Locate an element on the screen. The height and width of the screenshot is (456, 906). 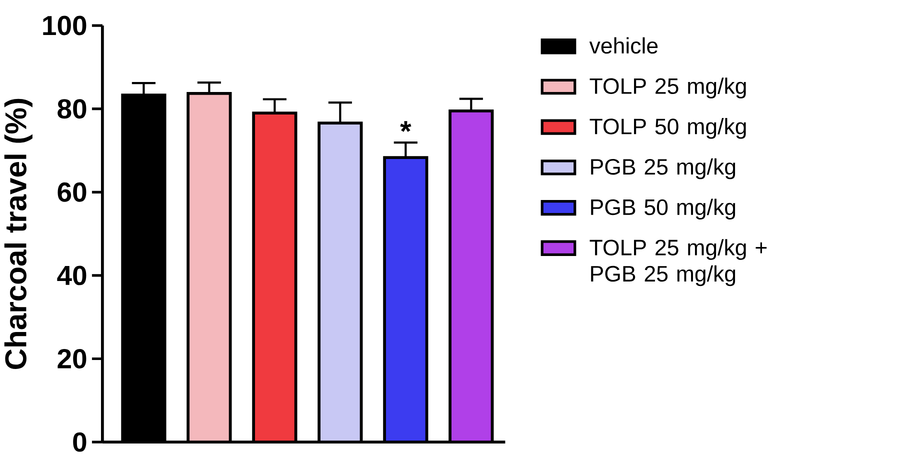
legend-label: vehicle is located at coordinates (623, 45).